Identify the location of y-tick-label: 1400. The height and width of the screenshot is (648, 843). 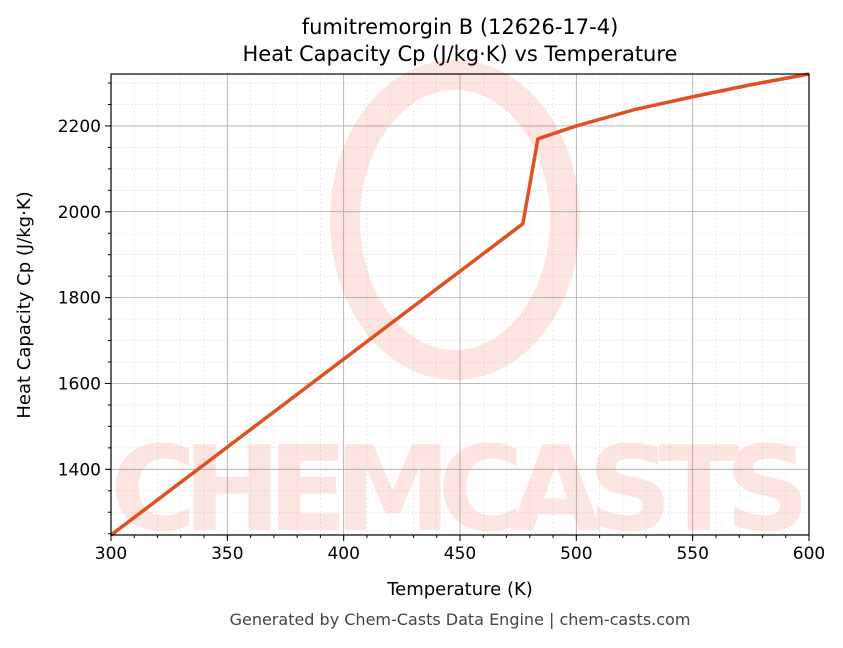
(79, 470).